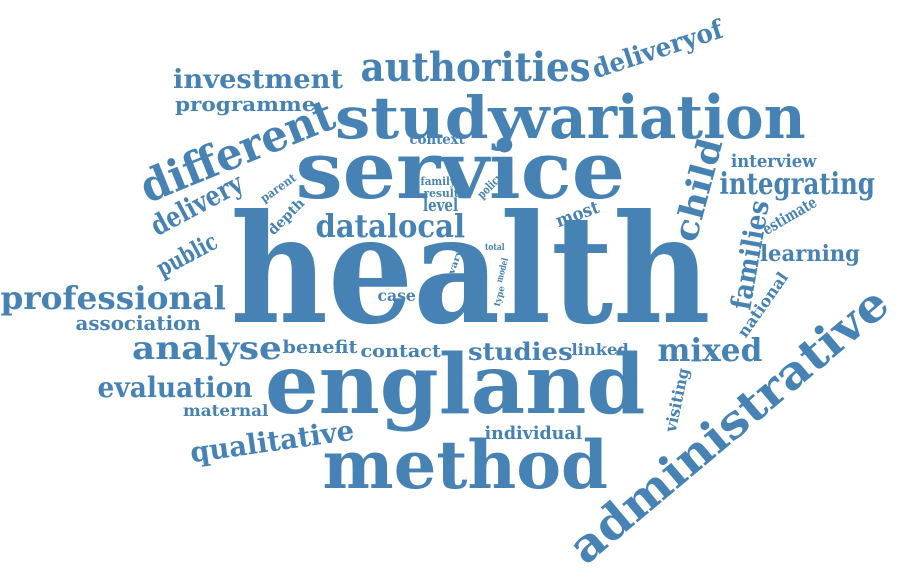 This screenshot has width=900, height=574. I want to click on word-mixed: mixed, so click(710, 350).